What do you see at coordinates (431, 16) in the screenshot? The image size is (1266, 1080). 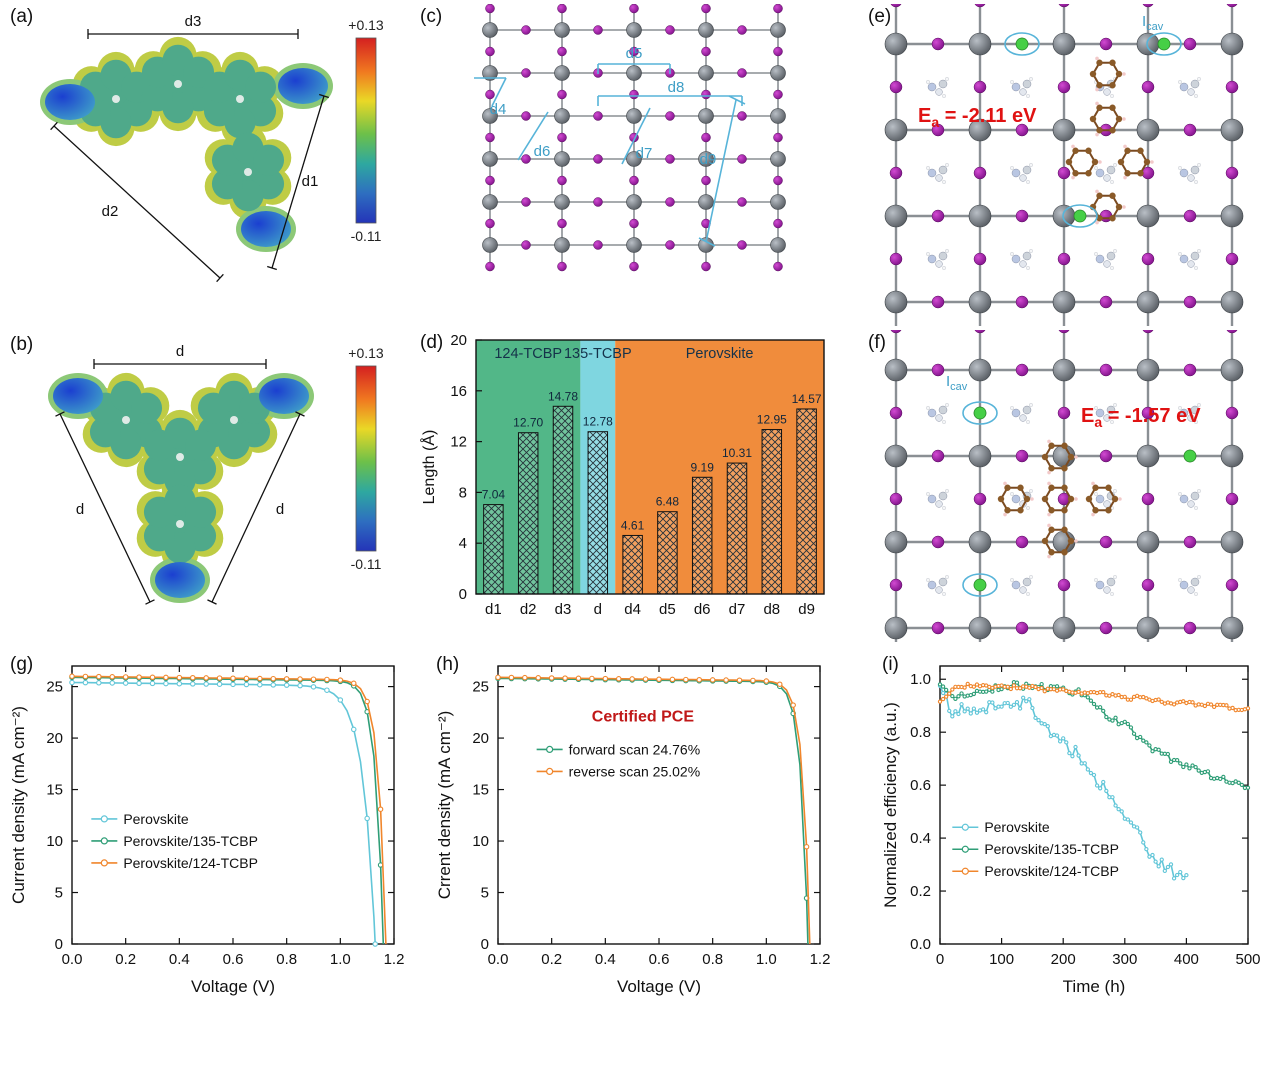 I see `panel-c-label: (c)` at bounding box center [431, 16].